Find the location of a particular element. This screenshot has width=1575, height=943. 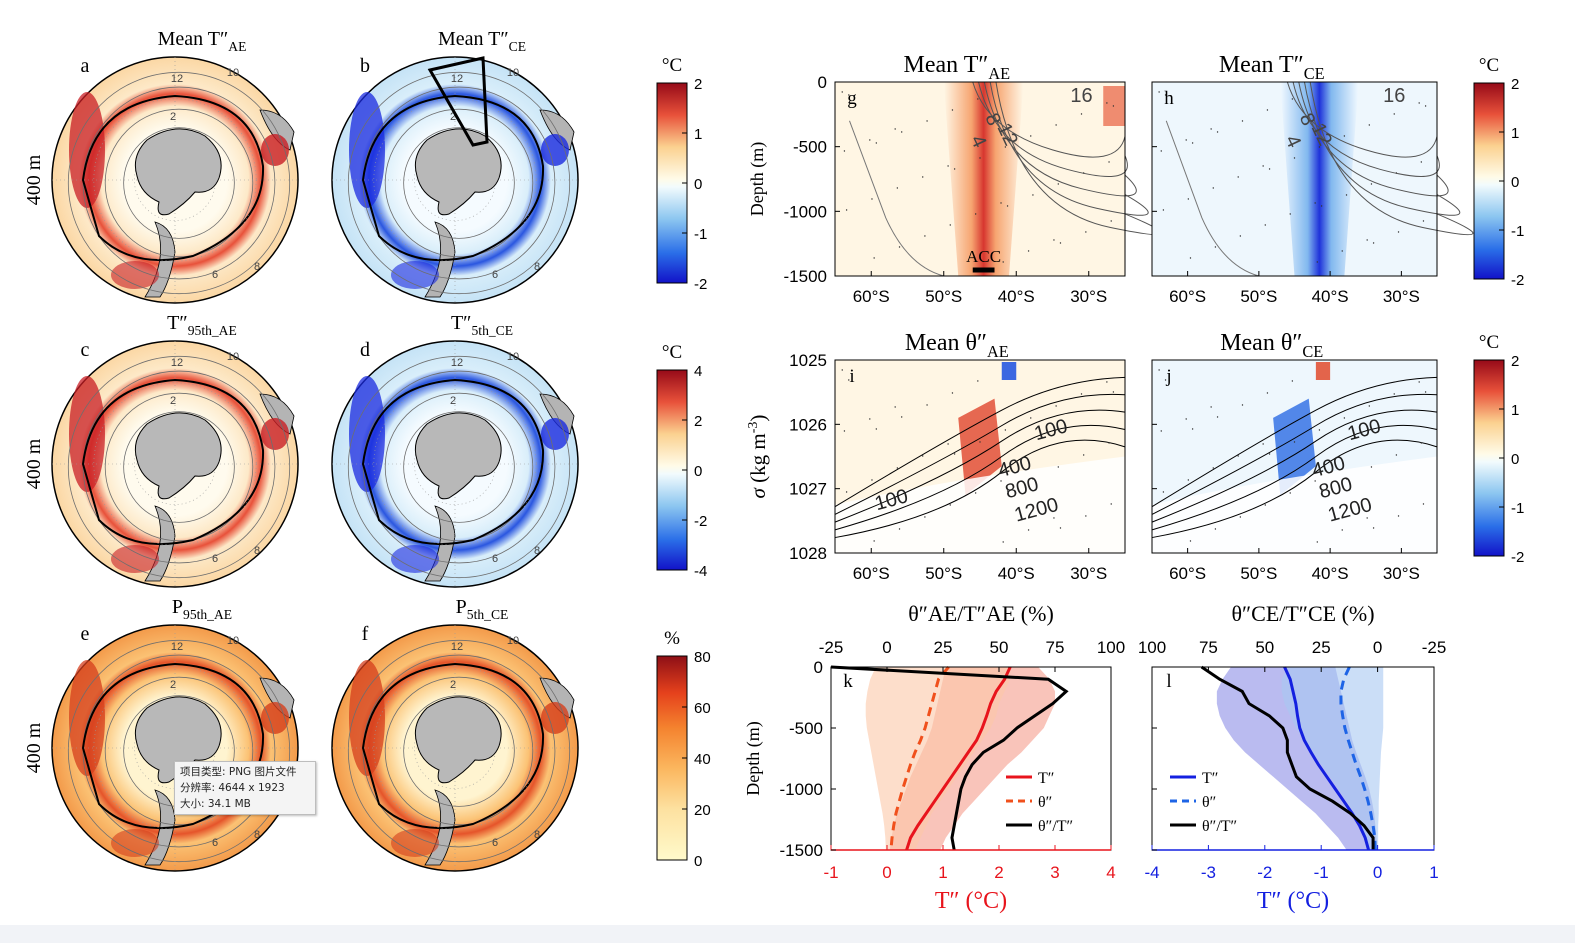

map-panel-f: f P5th_CE 2 6 8 10 12 is located at coordinates (455, 734).